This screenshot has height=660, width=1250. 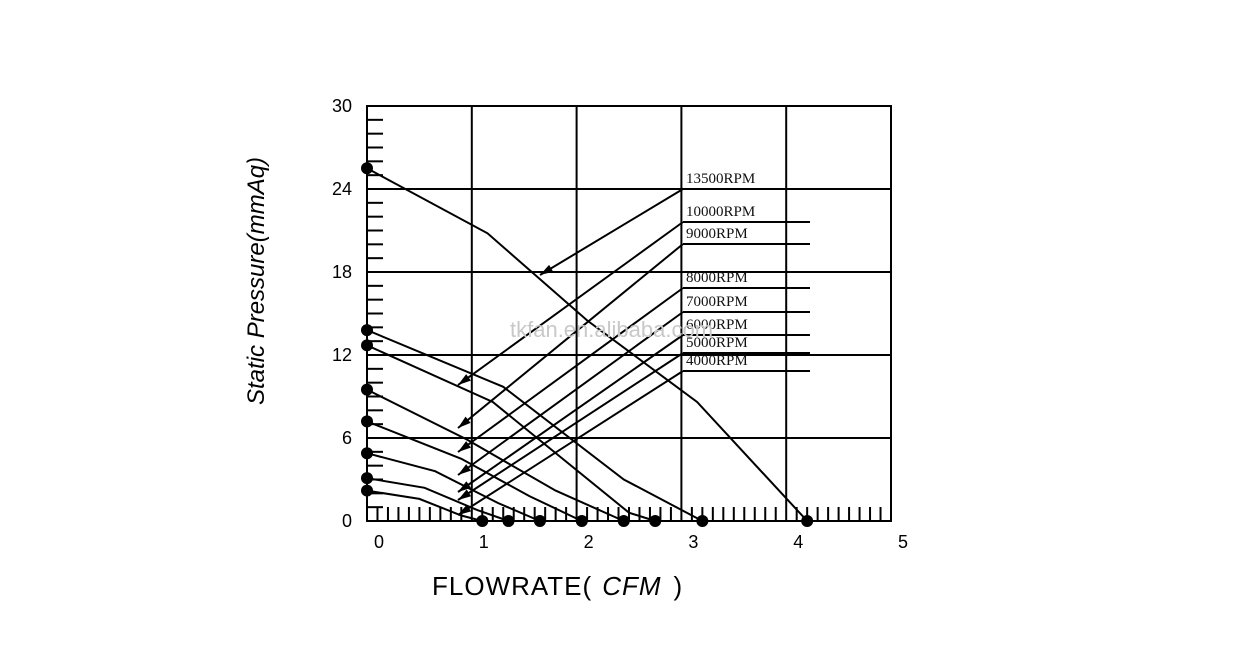 What do you see at coordinates (631, 586) in the screenshot?
I see `x-axis-label-unit: CFM` at bounding box center [631, 586].